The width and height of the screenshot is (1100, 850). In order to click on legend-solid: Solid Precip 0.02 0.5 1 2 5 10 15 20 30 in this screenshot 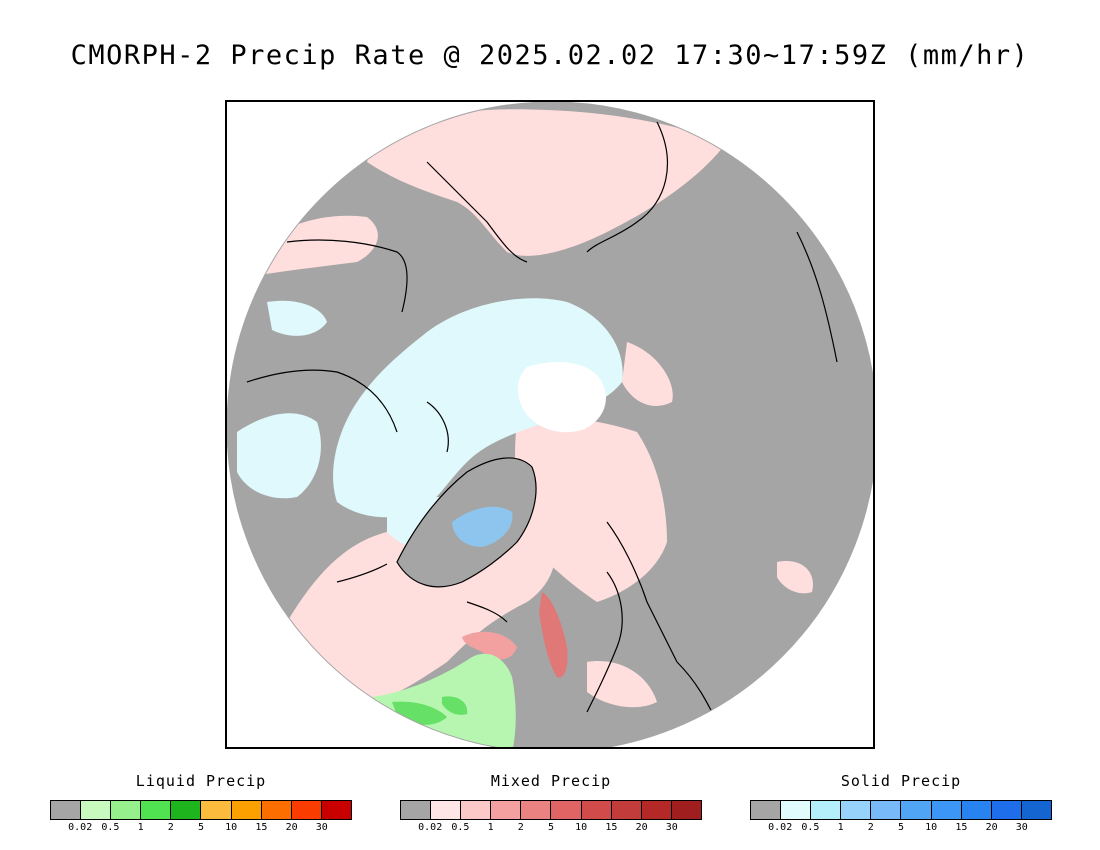, I will do `click(901, 804)`.